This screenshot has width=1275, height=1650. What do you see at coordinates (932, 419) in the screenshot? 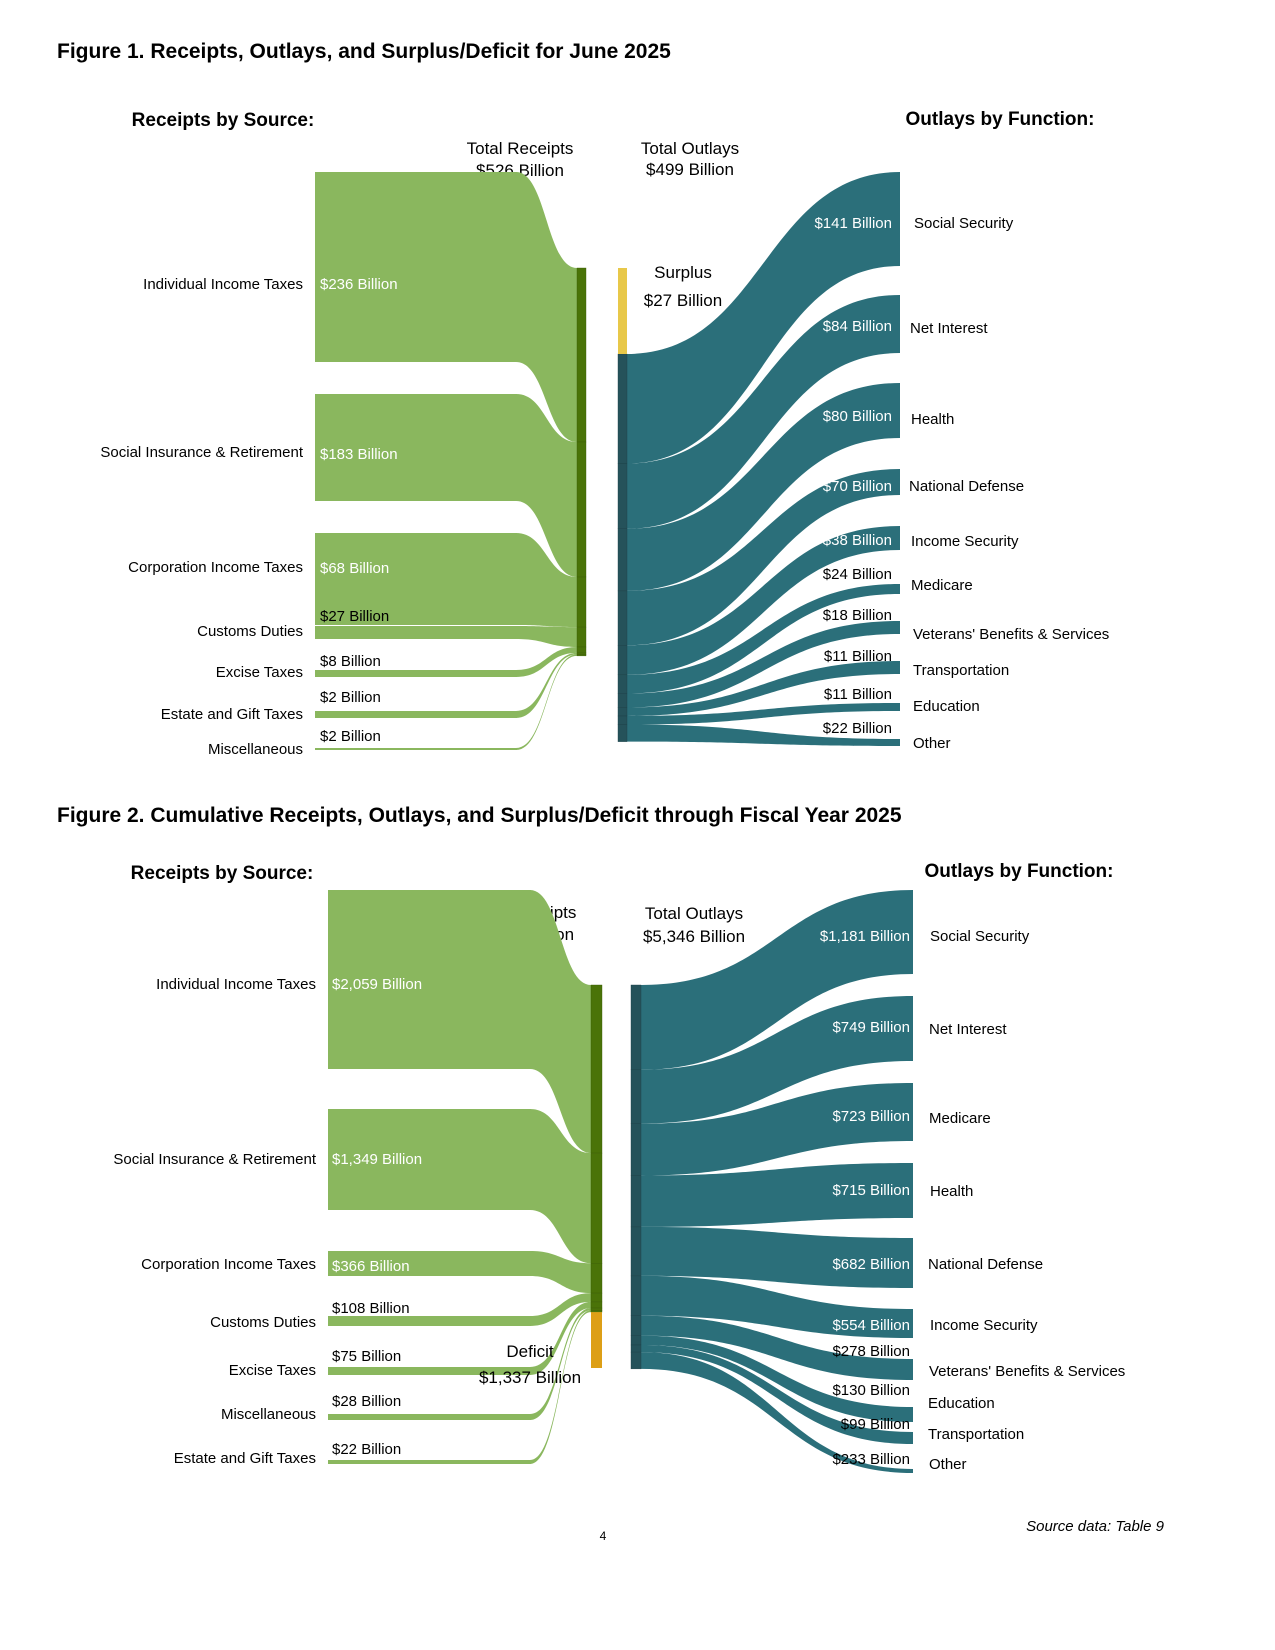
I see `outlay-name-health: Health` at bounding box center [932, 419].